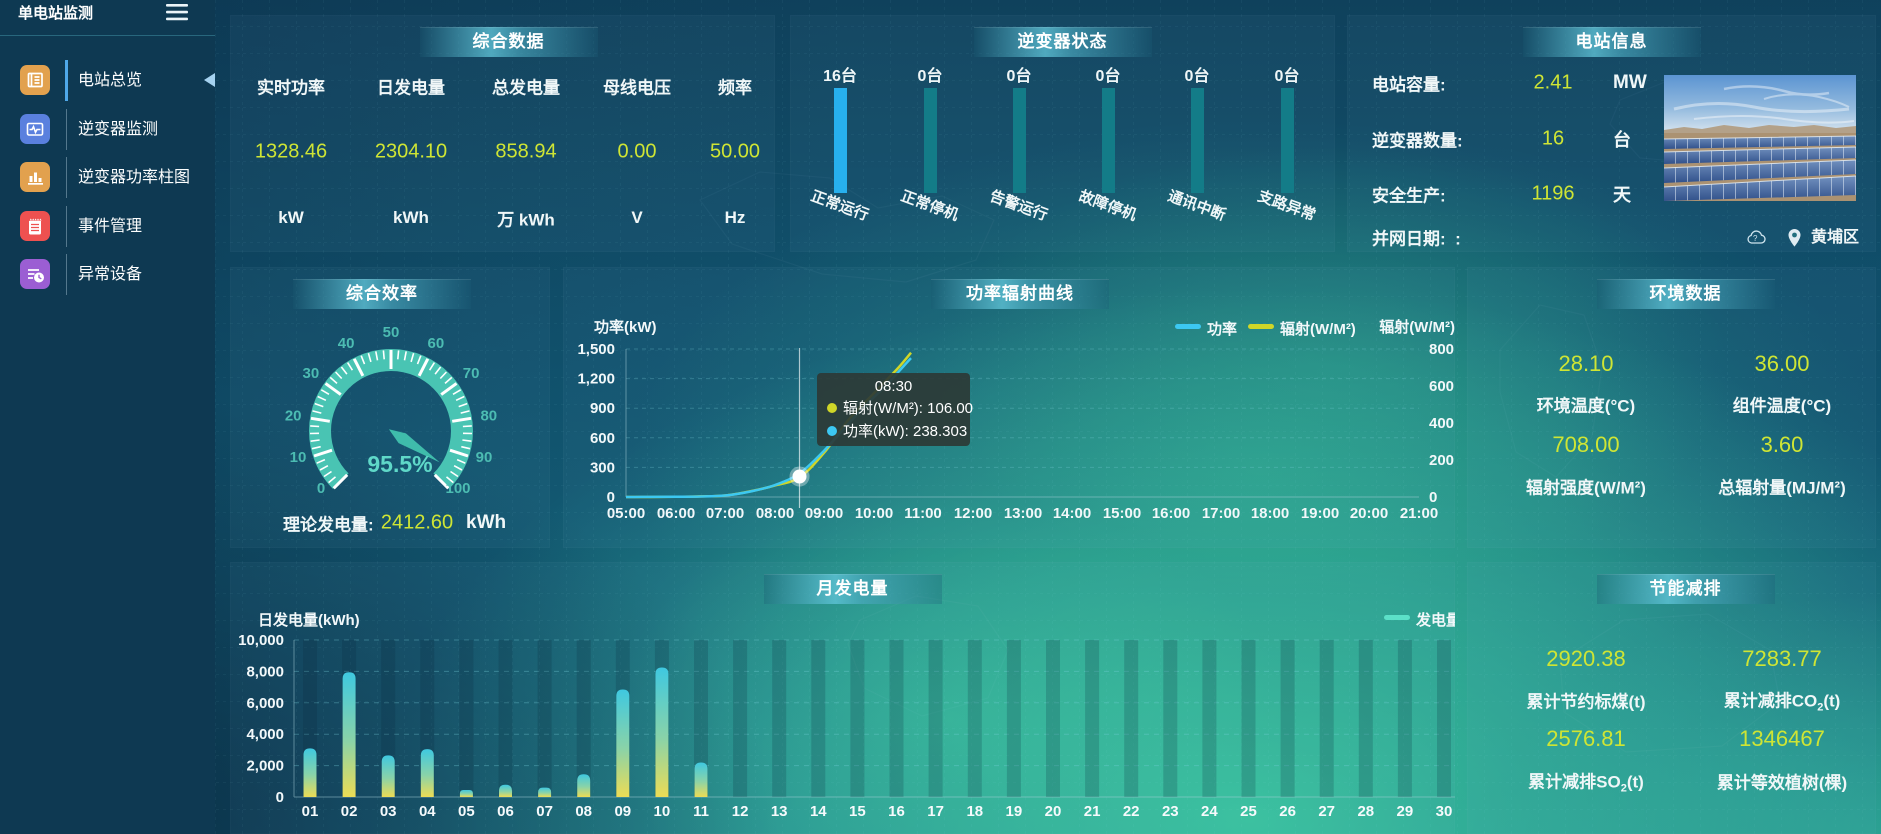 Image resolution: width=1881 pixels, height=834 pixels. I want to click on svg-text: 400, so click(1441, 423).